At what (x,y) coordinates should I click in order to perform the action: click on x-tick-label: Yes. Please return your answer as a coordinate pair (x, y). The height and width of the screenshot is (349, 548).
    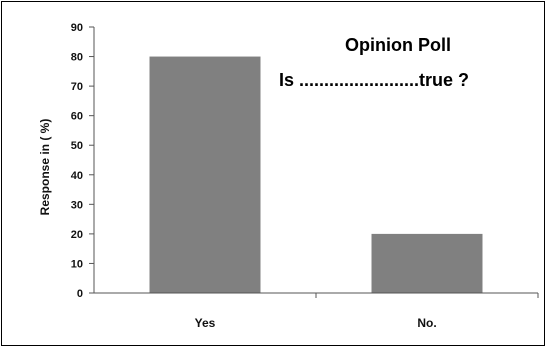
    Looking at the image, I should click on (205, 323).